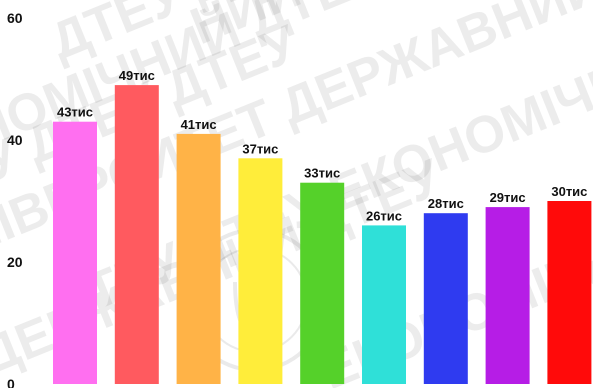  I want to click on data-label: 33тис, so click(322, 173).